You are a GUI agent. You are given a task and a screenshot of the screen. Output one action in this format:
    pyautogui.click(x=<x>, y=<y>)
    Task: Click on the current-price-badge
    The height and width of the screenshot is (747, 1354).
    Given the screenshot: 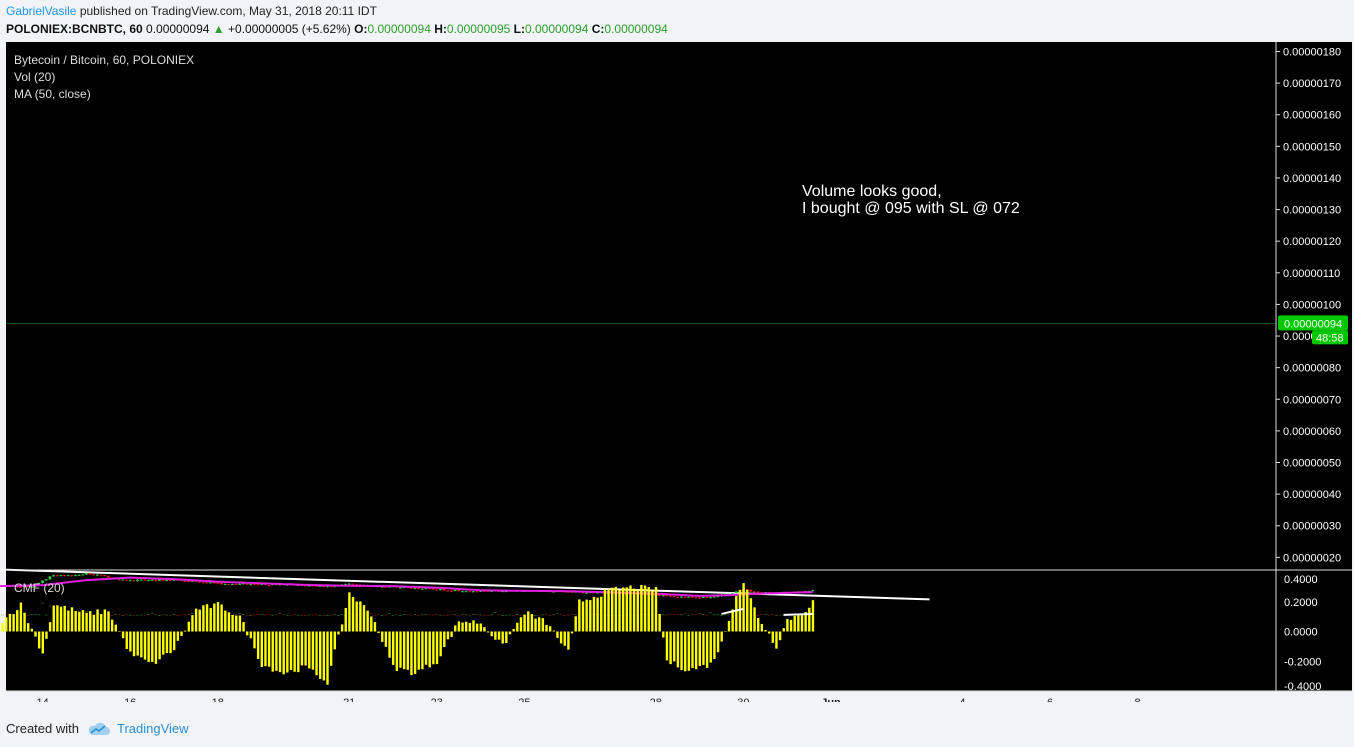 What is the action you would take?
    pyautogui.click(x=1313, y=323)
    